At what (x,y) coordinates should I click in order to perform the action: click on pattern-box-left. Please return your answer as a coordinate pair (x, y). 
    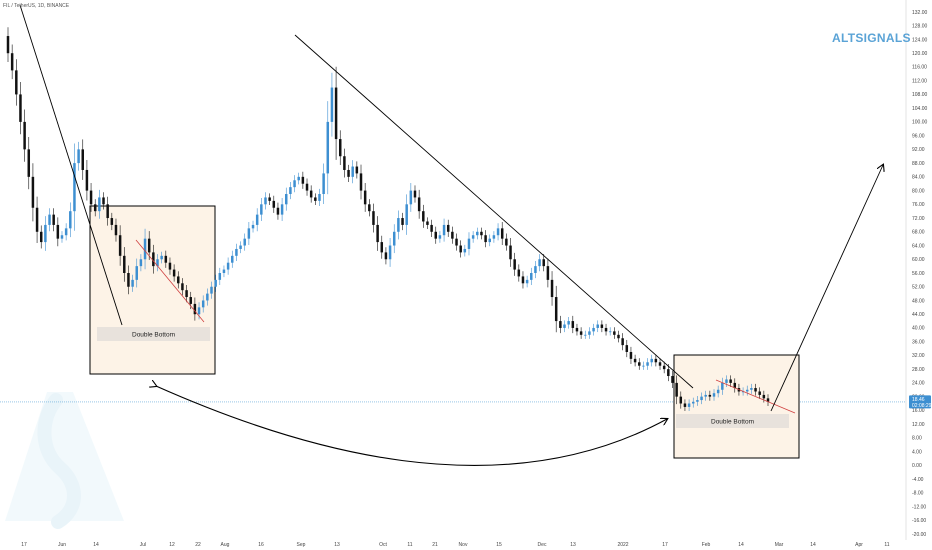
    Looking at the image, I should click on (152, 290).